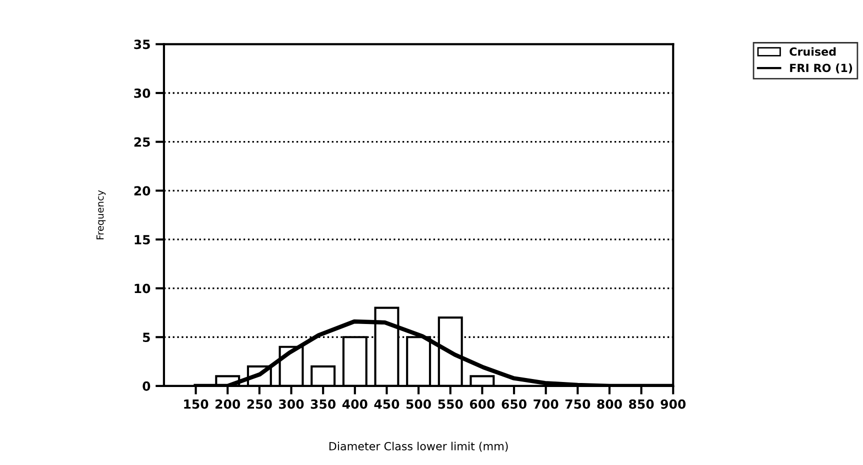 The image size is (863, 465). What do you see at coordinates (146, 386) in the screenshot?
I see `y-tick-label: 0` at bounding box center [146, 386].